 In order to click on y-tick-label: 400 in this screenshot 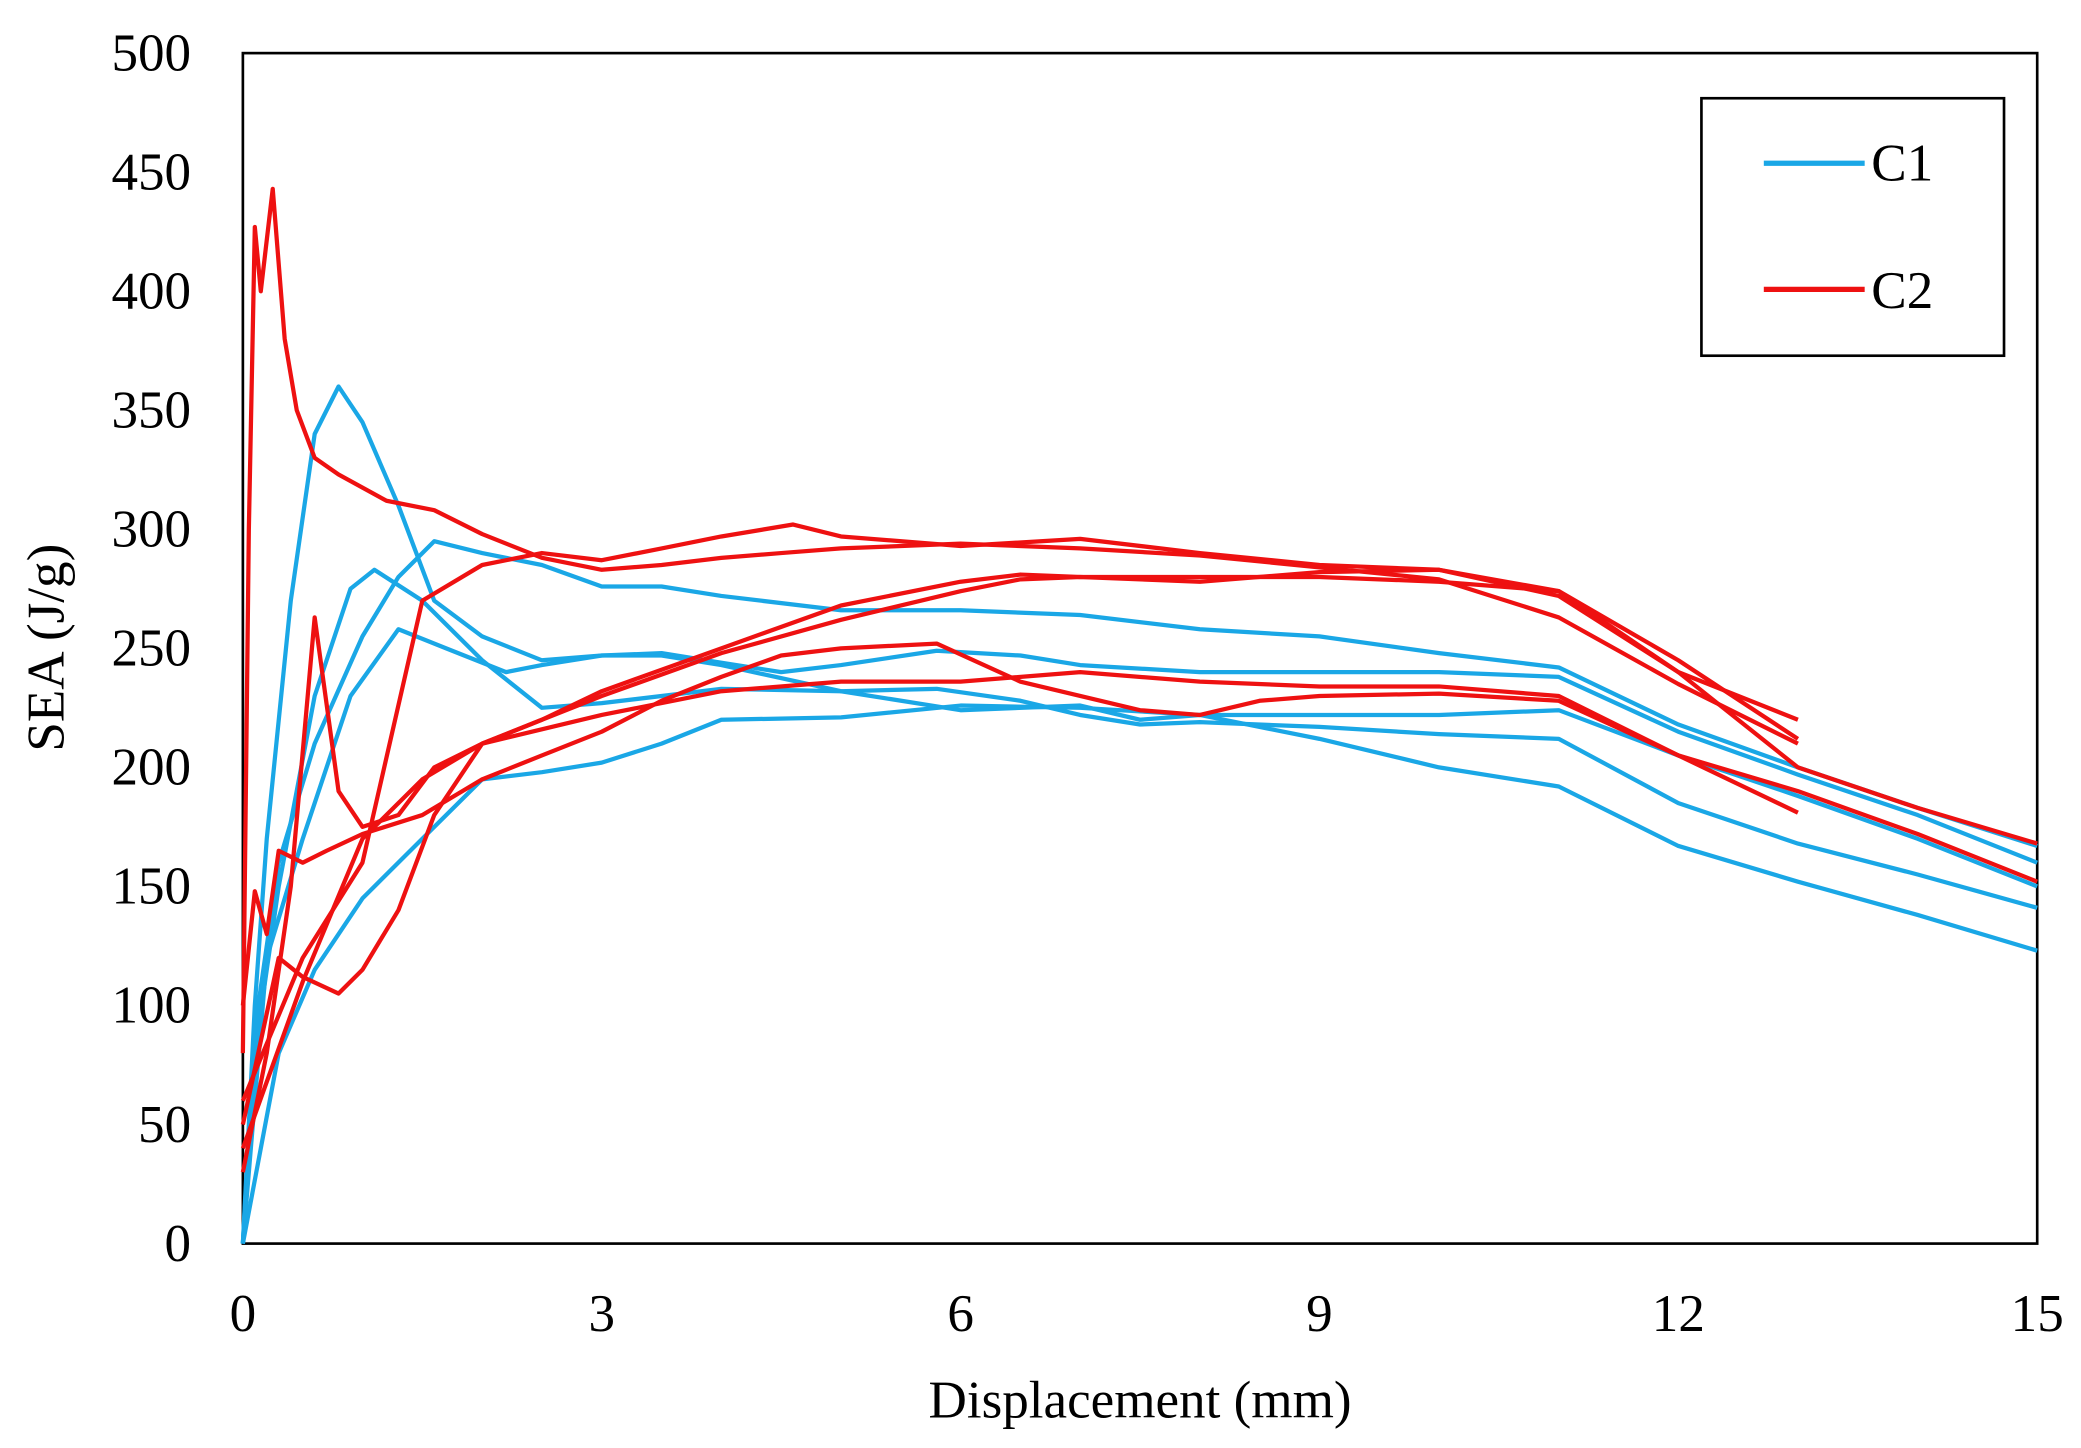, I will do `click(151, 291)`.